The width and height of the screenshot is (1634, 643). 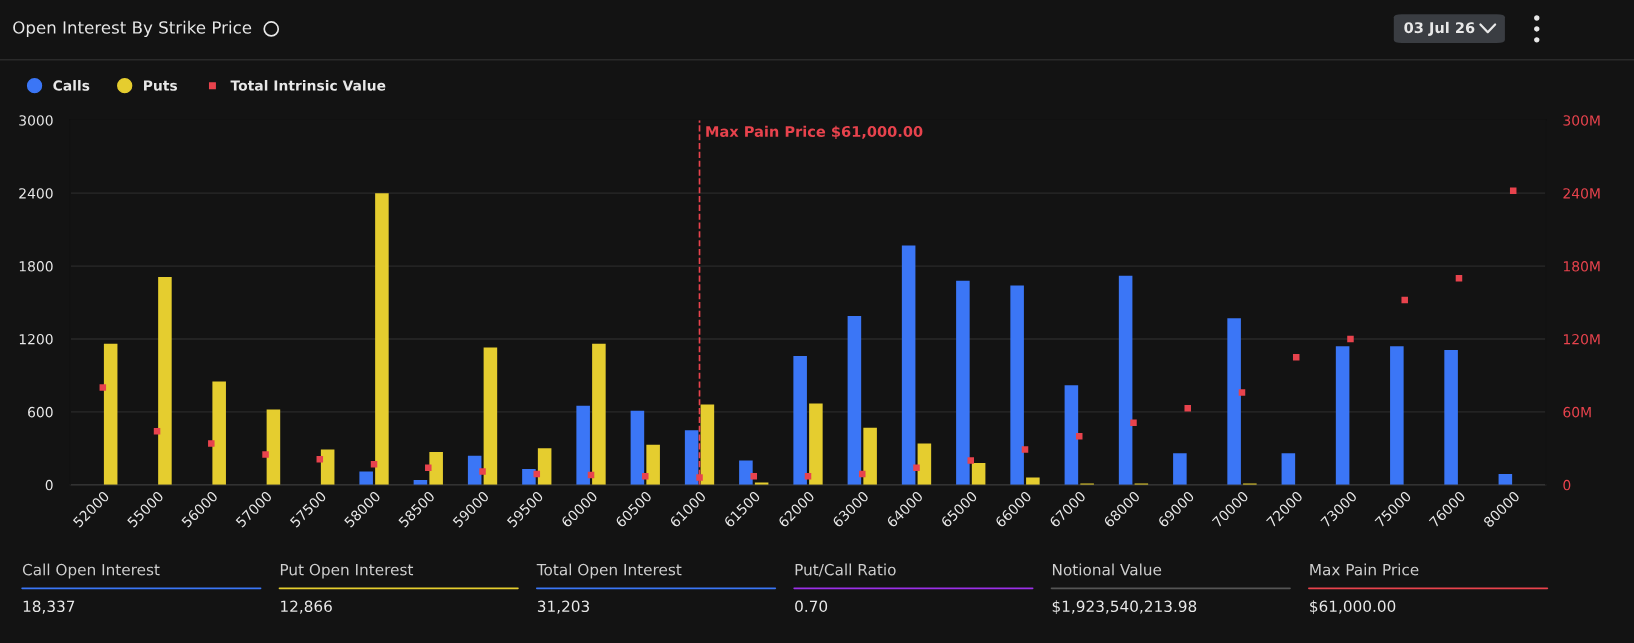 What do you see at coordinates (609, 571) in the screenshot?
I see `text: Total Open Interest` at bounding box center [609, 571].